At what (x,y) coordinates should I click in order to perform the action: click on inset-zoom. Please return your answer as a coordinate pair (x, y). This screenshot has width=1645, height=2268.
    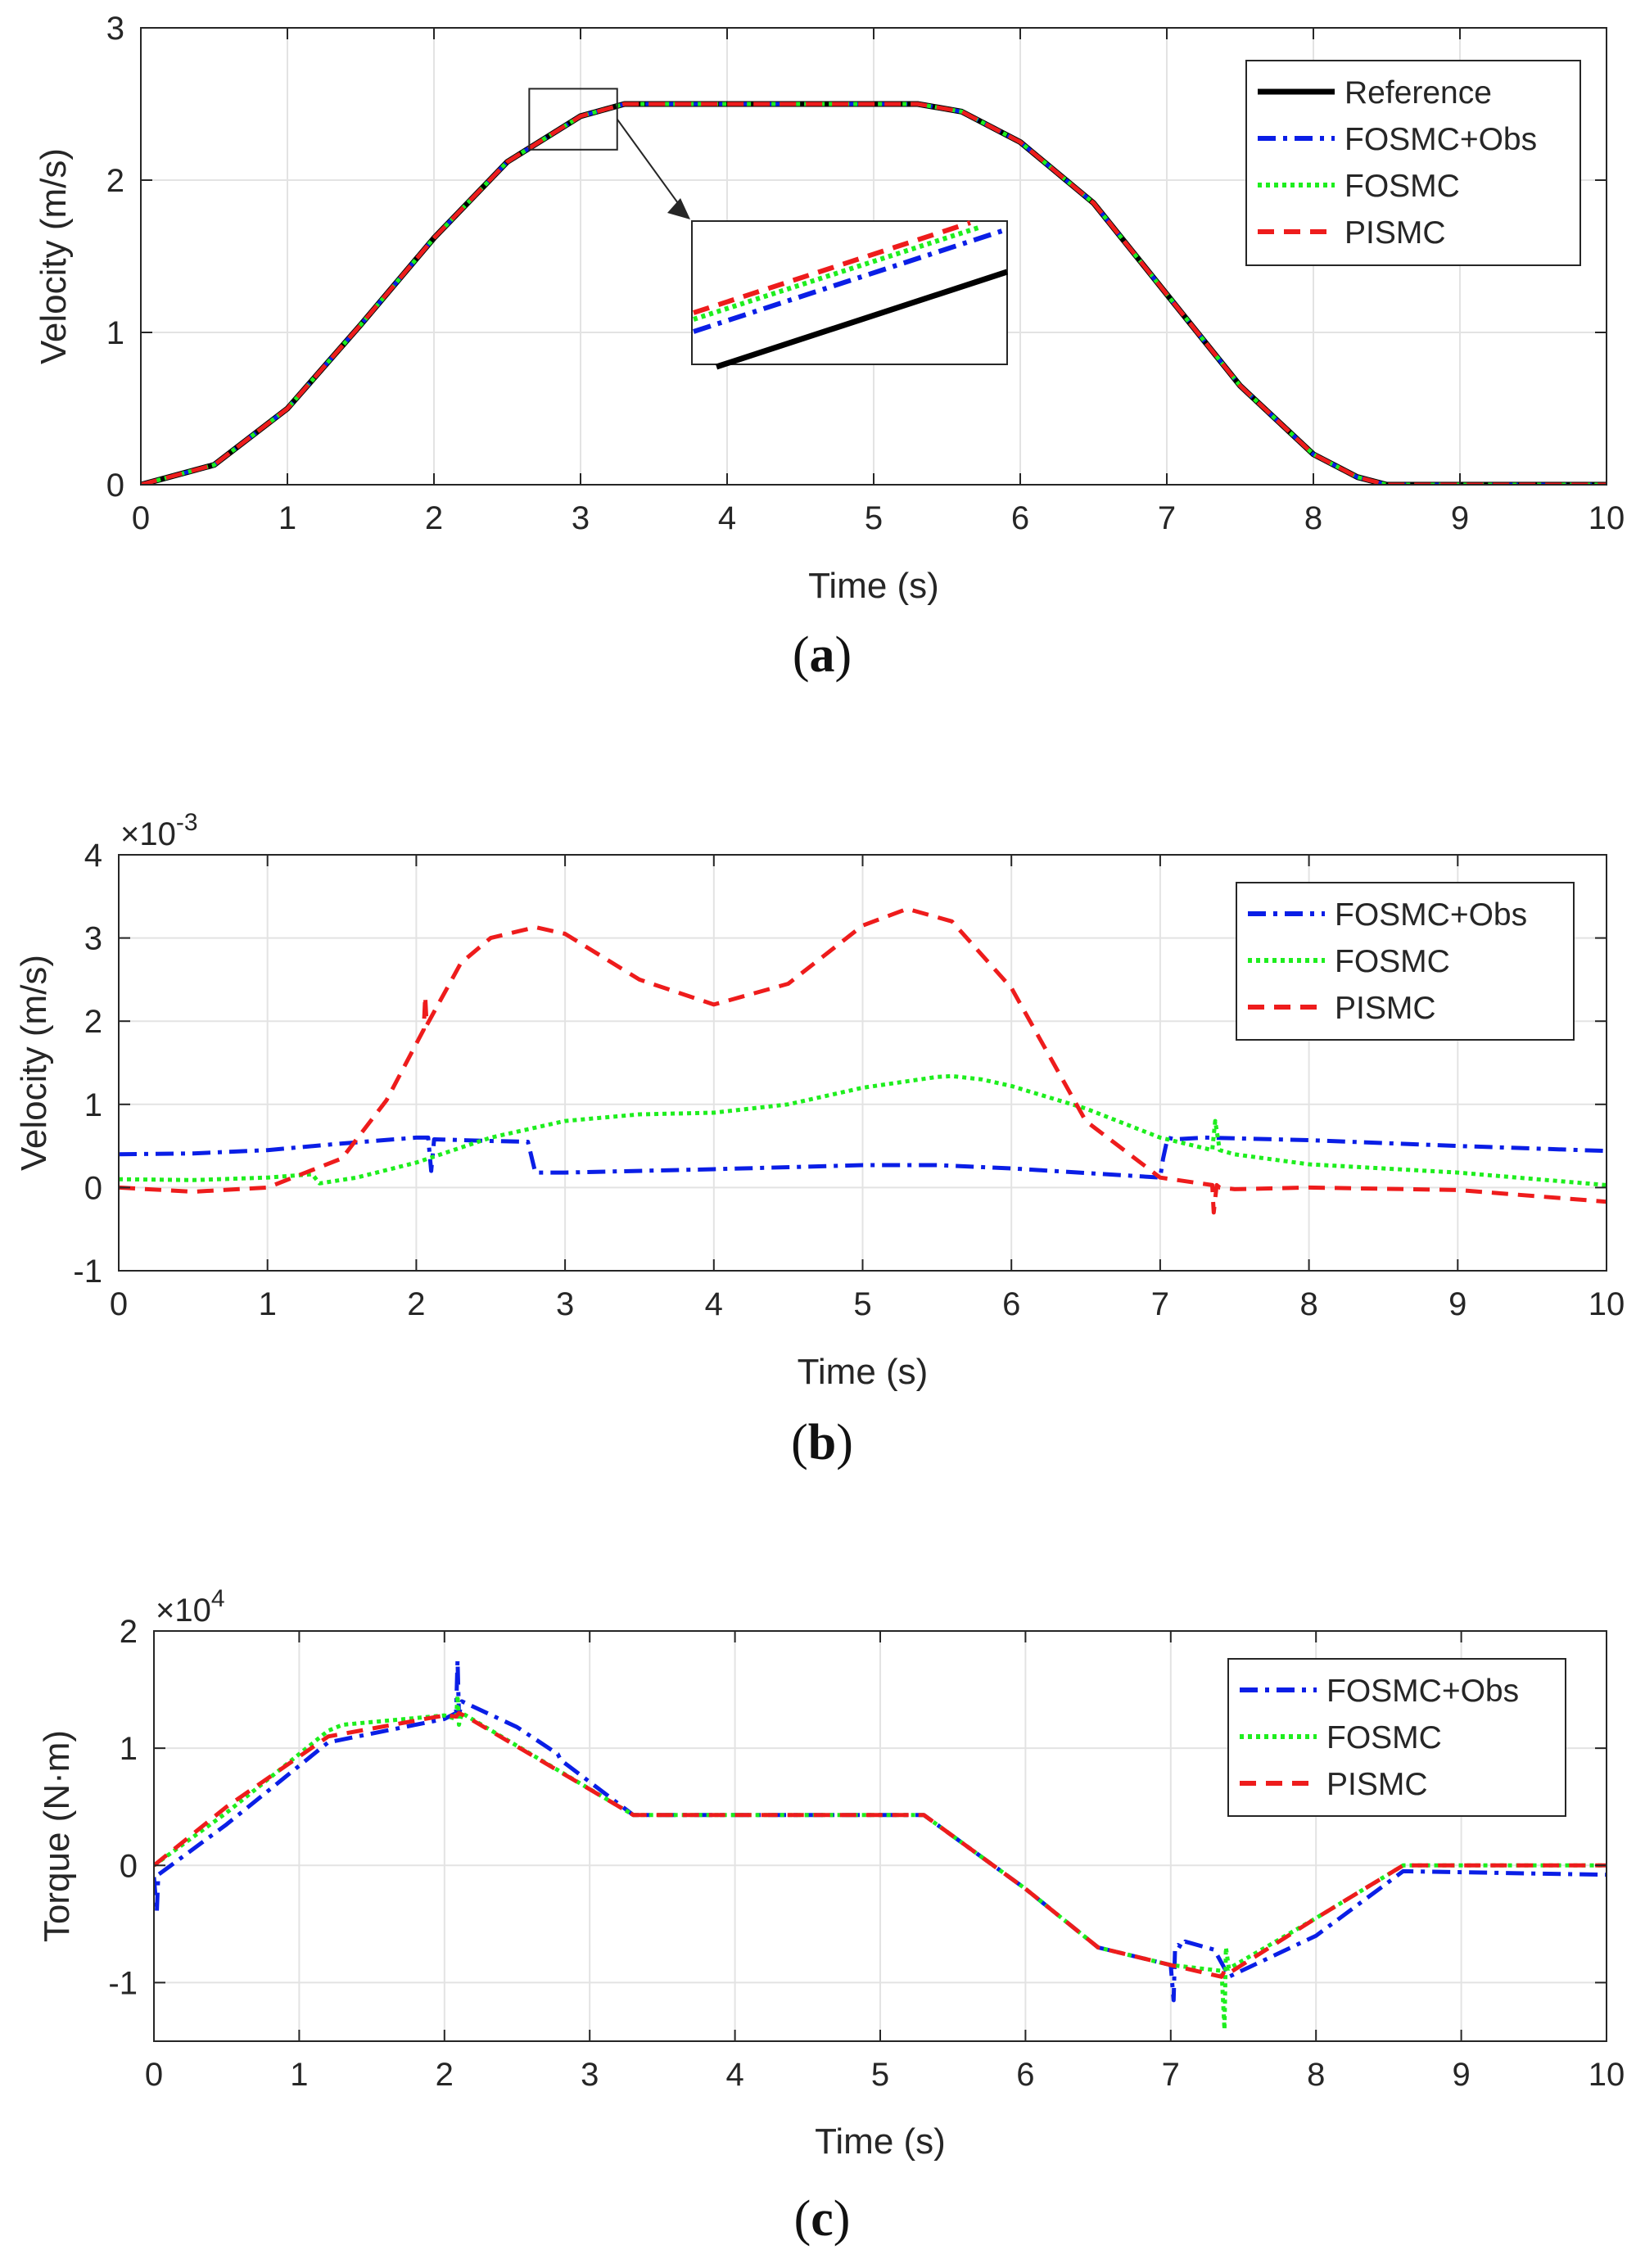
    Looking at the image, I should click on (769, 229).